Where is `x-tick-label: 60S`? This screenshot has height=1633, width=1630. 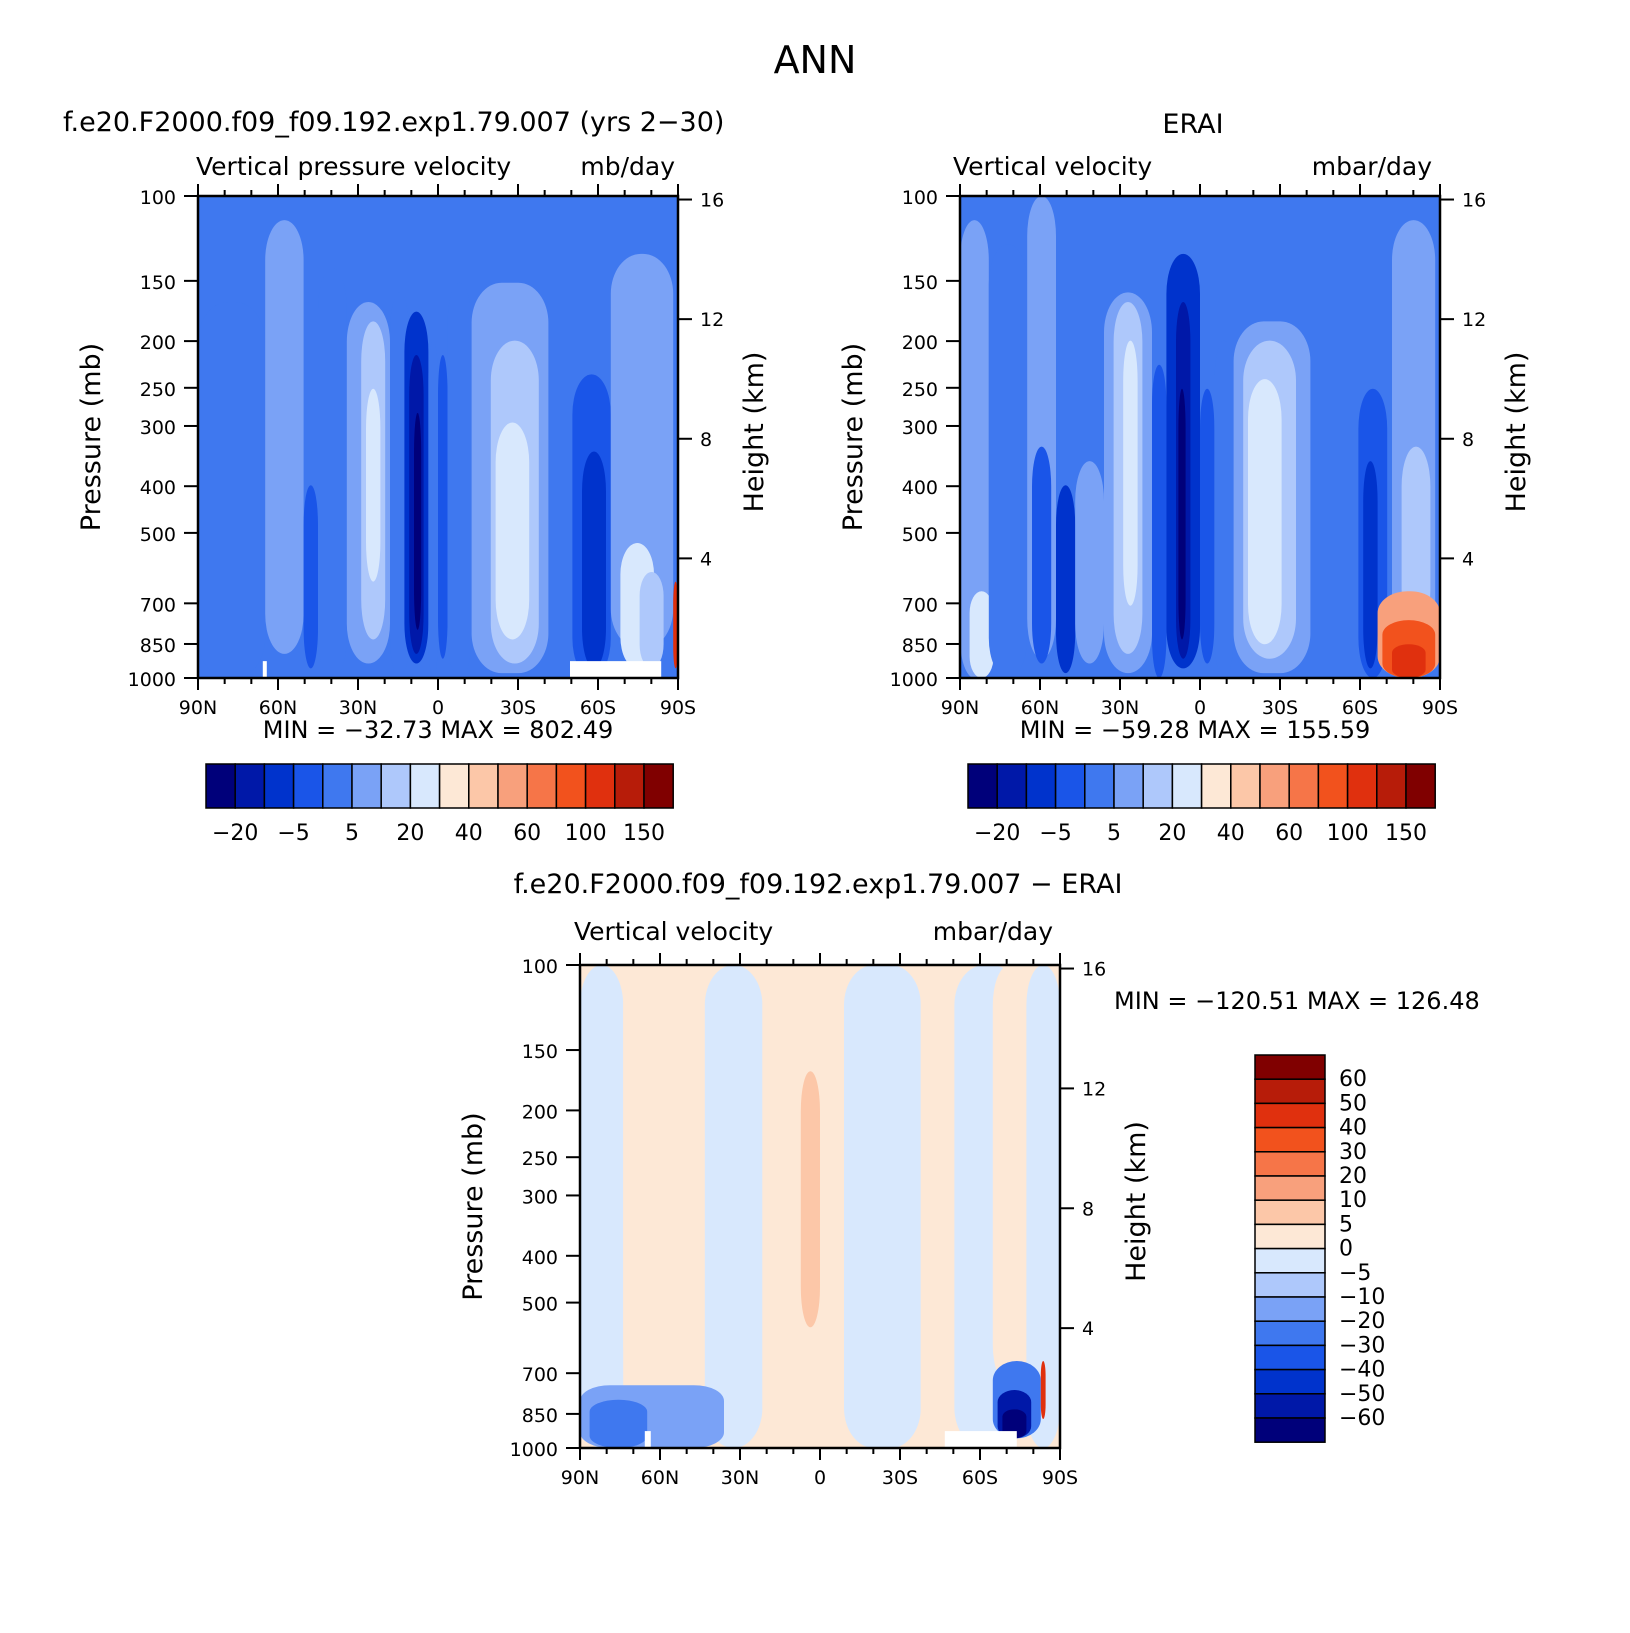 x-tick-label: 60S is located at coordinates (980, 1478).